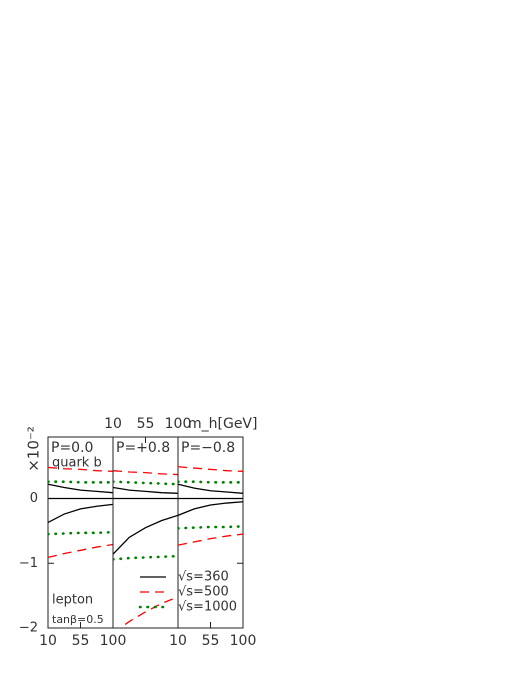 This screenshot has height=677, width=523. I want to click on panel-frame, so click(145, 532).